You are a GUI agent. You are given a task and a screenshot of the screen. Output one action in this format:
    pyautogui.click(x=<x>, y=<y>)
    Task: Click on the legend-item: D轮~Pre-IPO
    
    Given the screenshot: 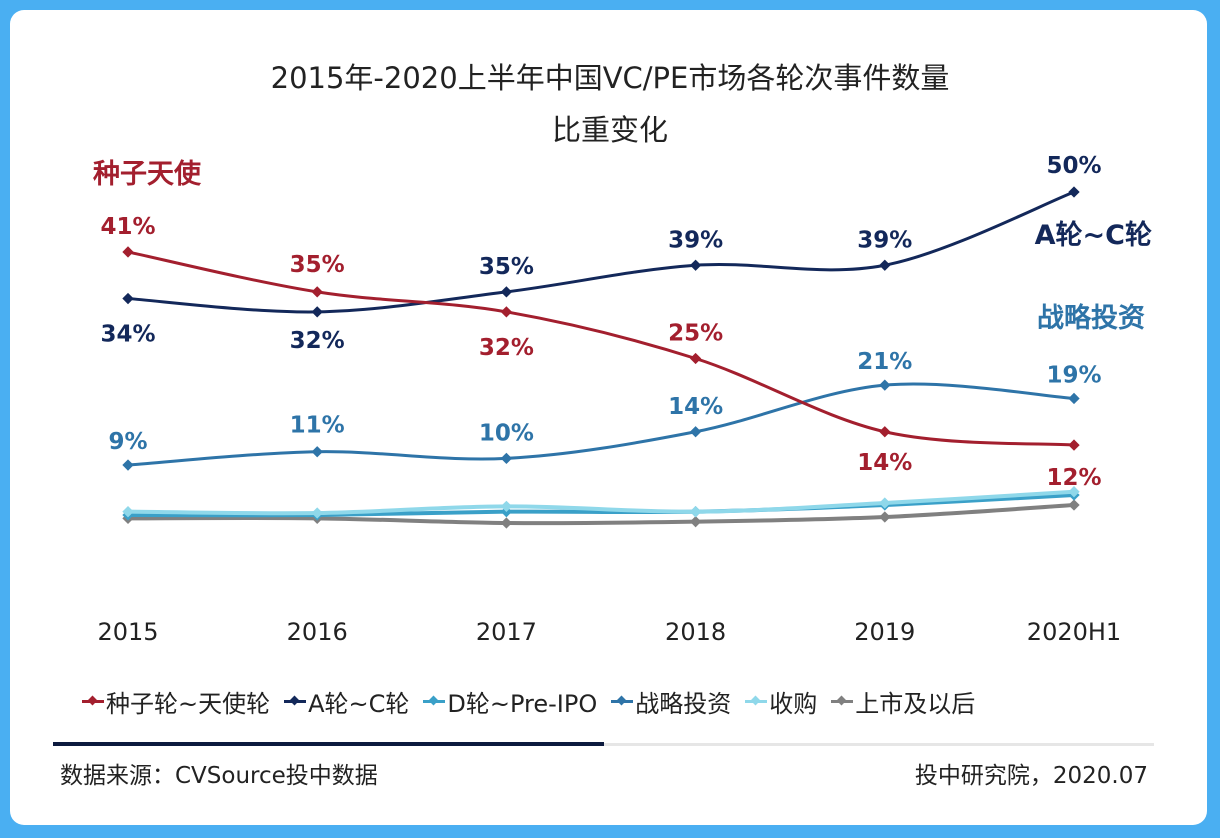 What is the action you would take?
    pyautogui.click(x=510, y=701)
    